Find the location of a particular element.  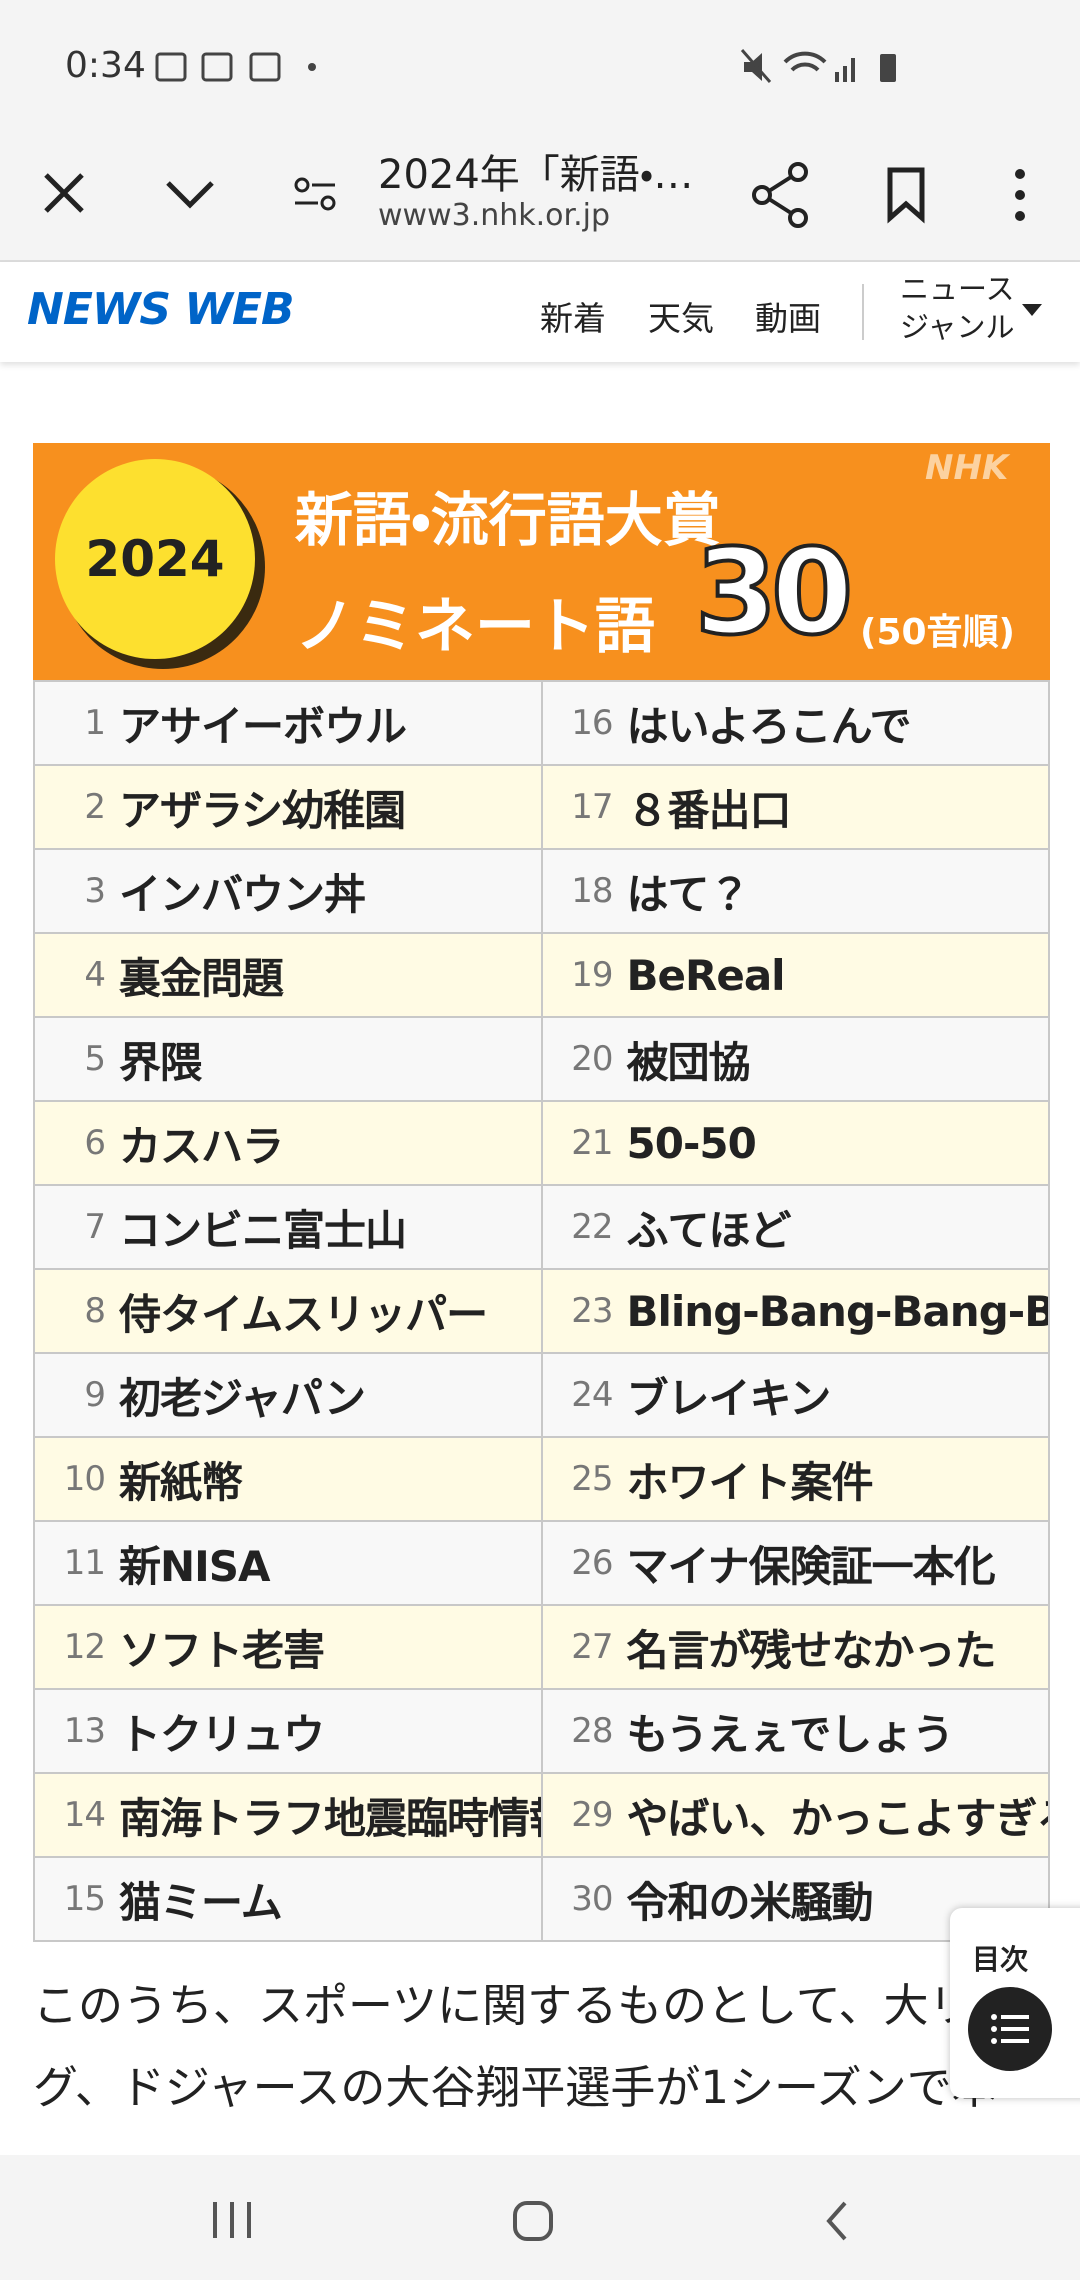

table-row: 10 新紙幣 25 ホワイト案件 is located at coordinates (541, 1479).